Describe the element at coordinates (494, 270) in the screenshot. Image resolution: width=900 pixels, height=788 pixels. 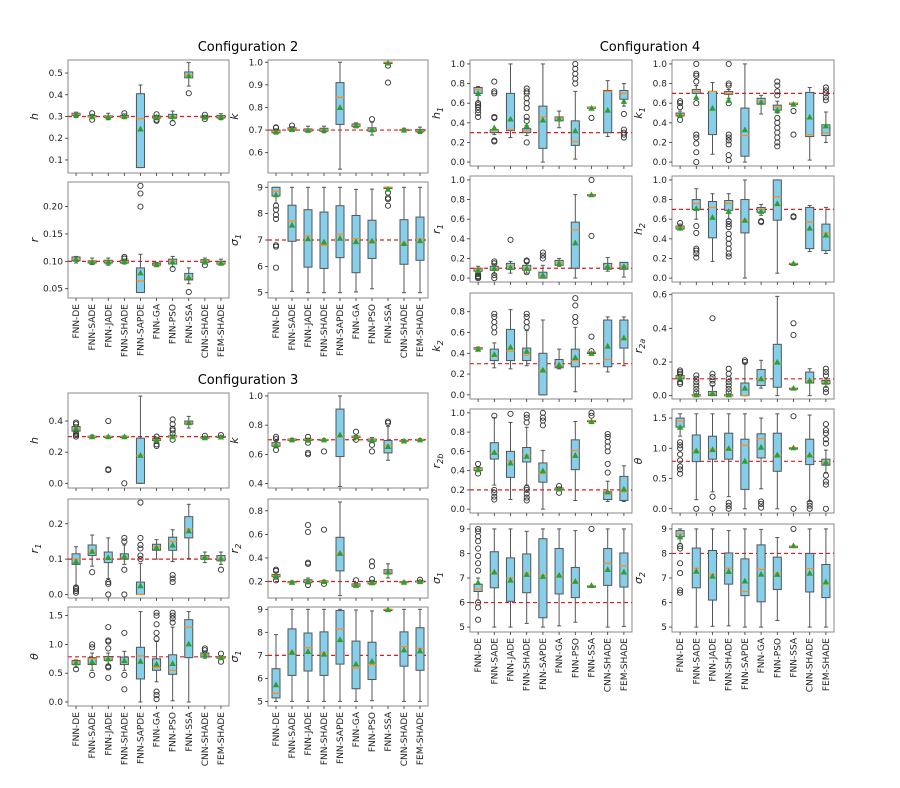
I see `box-FNN-SADE` at that location.